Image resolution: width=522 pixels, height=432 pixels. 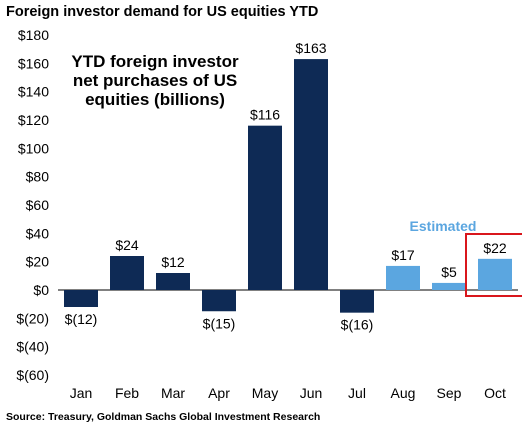 What do you see at coordinates (81, 319) in the screenshot?
I see `data-label: $(12)` at bounding box center [81, 319].